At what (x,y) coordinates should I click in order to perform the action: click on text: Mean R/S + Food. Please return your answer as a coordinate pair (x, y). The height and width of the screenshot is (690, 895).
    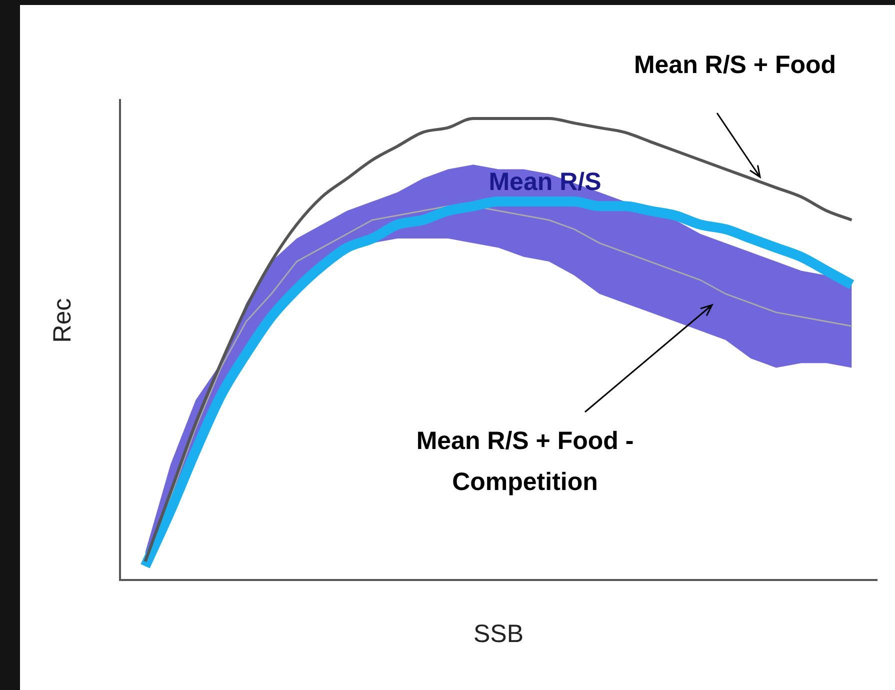
    Looking at the image, I should click on (735, 65).